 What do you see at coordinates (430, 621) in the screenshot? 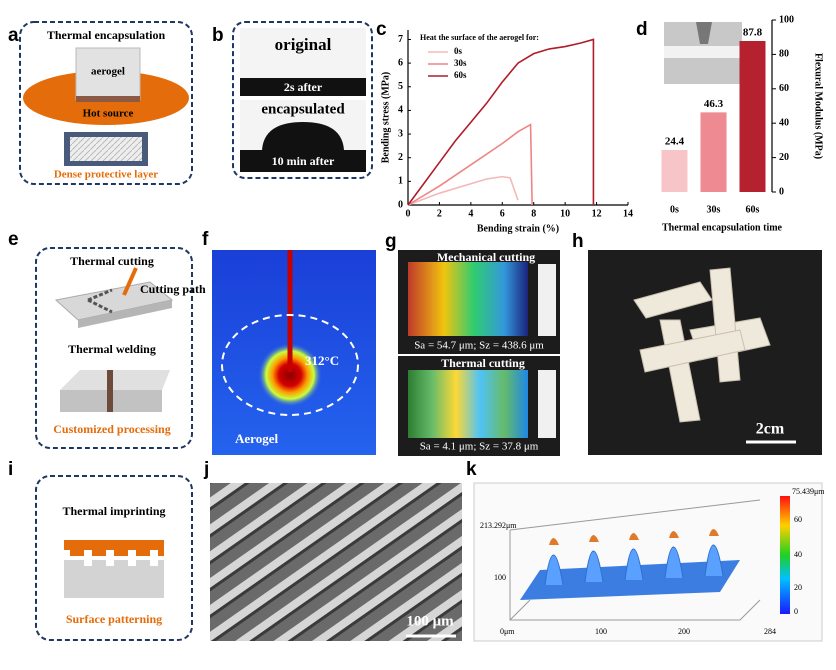
I see `scale-label: 100 μm` at bounding box center [430, 621].